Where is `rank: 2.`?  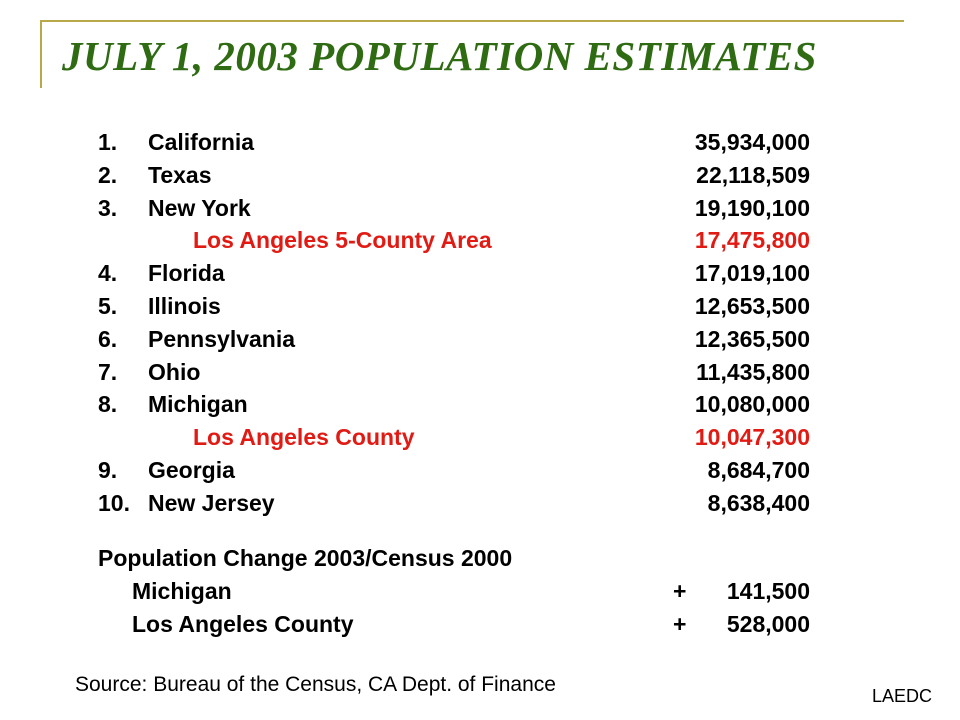 rank: 2. is located at coordinates (108, 174).